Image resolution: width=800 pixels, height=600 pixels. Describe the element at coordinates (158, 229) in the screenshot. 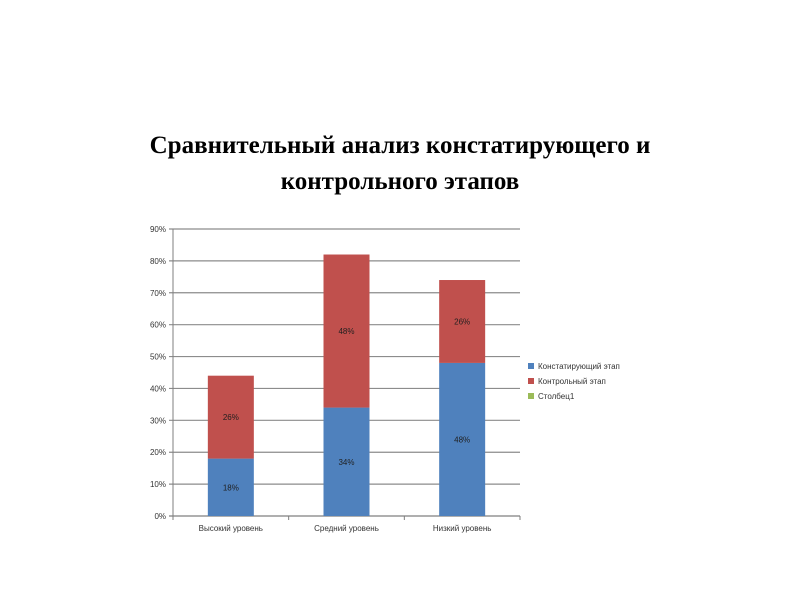

I see `y-tick-label: 90%` at that location.